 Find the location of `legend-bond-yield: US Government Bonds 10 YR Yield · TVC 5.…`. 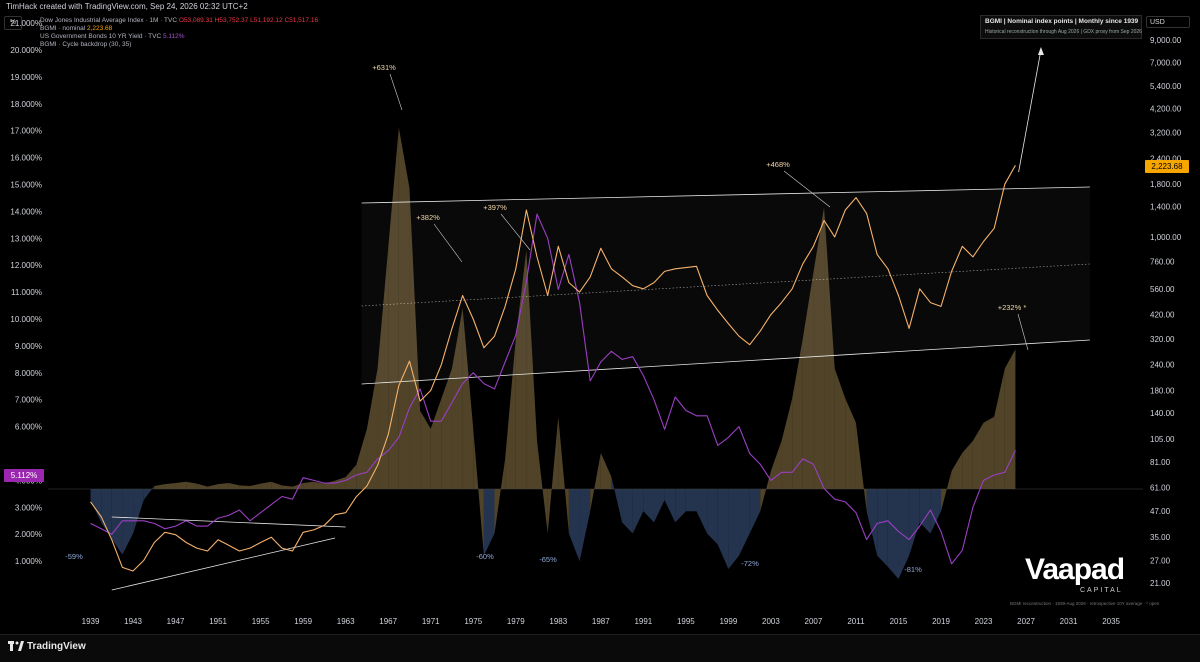

legend-bond-yield: US Government Bonds 10 YR Yield · TVC 5.… is located at coordinates (112, 36).